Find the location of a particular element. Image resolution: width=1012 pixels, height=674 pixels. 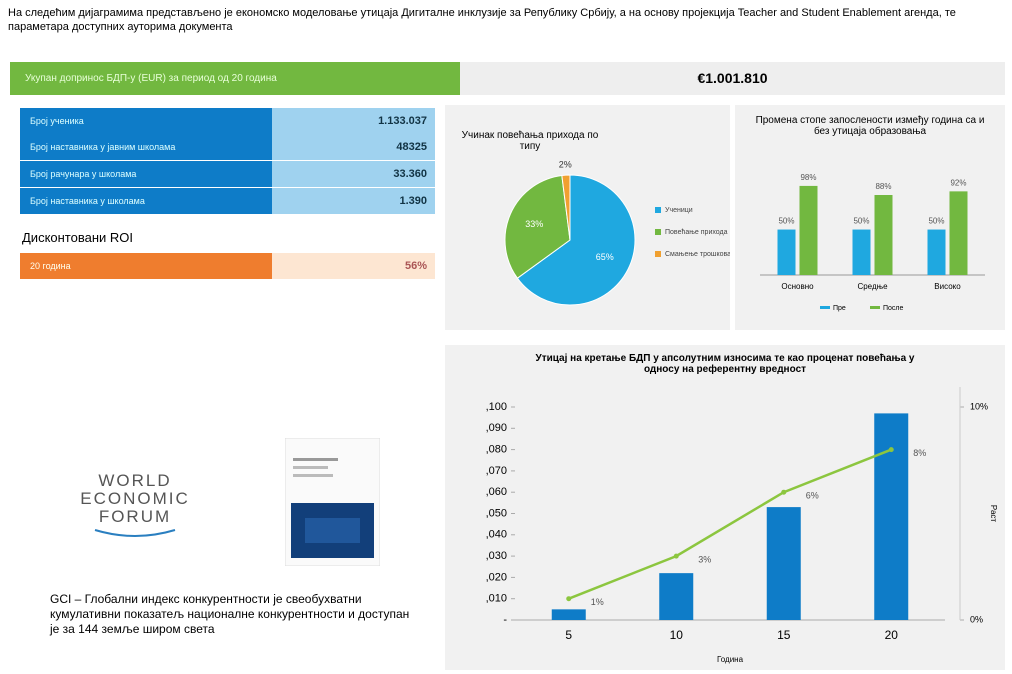

logo-line: WORLD is located at coordinates (135, 480).